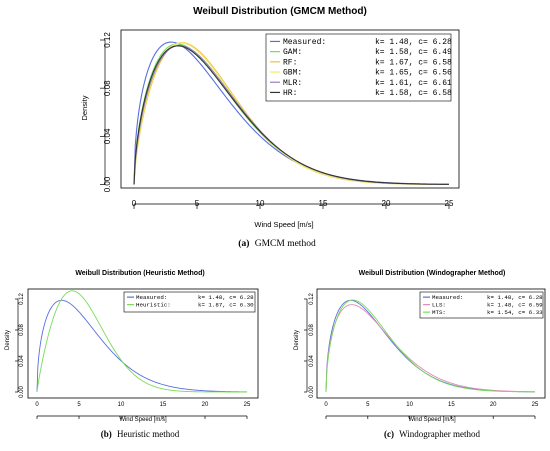  I want to click on legend-entry-name: HR:, so click(290, 93).